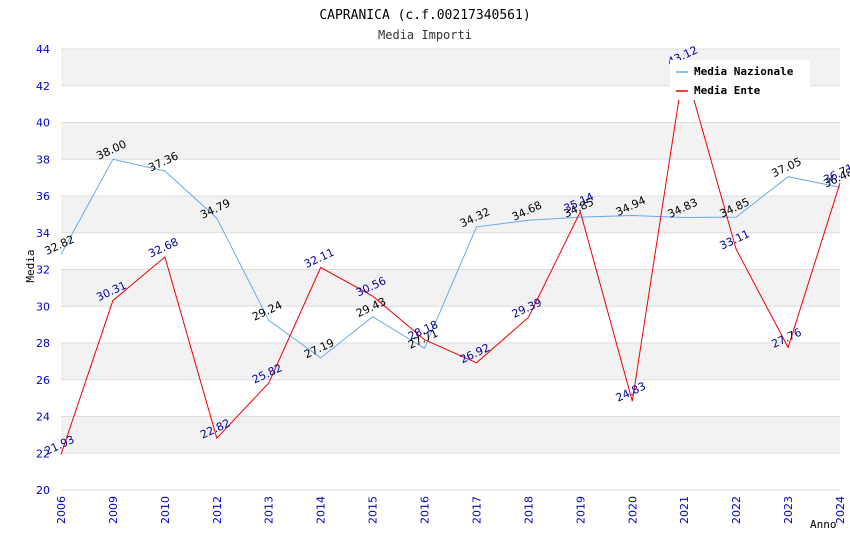  What do you see at coordinates (113, 510) in the screenshot?
I see `x-tick-label: 2009` at bounding box center [113, 510].